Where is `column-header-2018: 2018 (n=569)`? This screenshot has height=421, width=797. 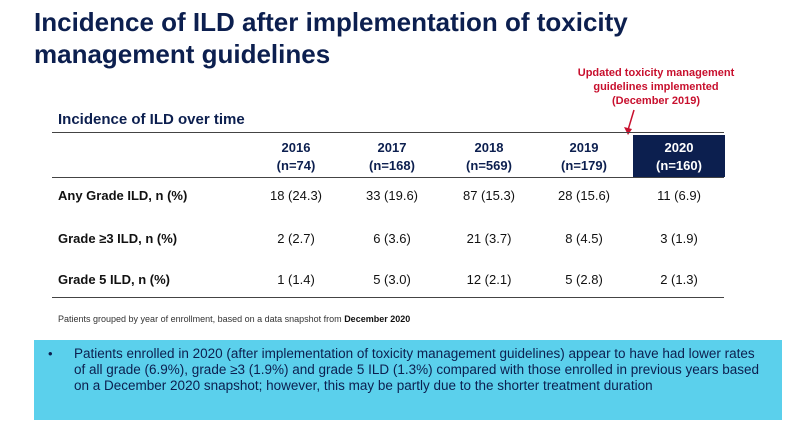 column-header-2018: 2018 (n=569) is located at coordinates (489, 156).